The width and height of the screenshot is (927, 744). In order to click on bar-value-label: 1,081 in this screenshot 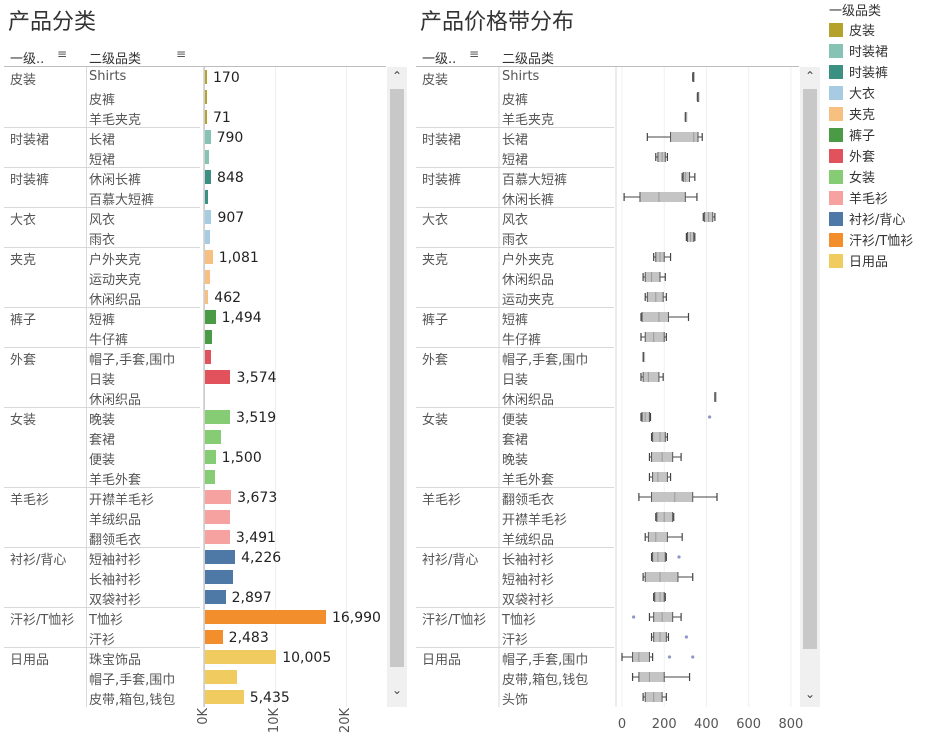, I will do `click(238, 258)`.